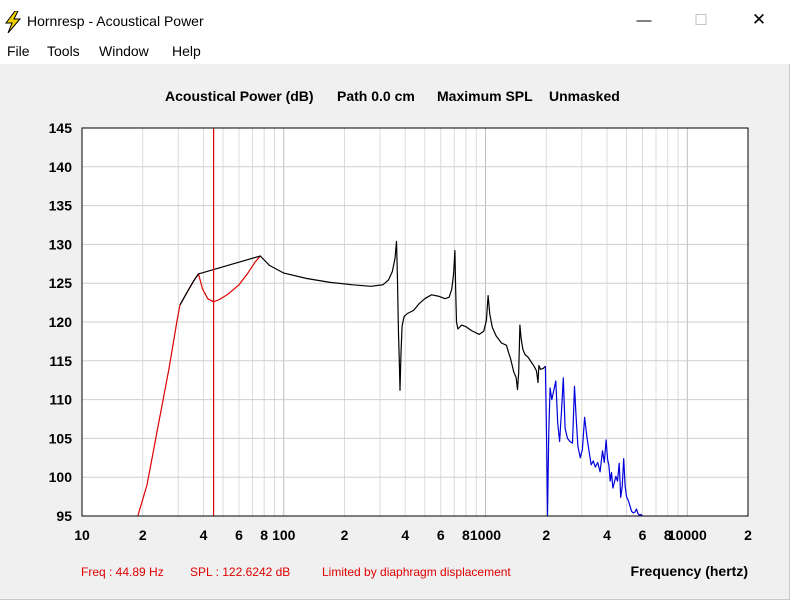 This screenshot has width=796, height=606. What do you see at coordinates (485, 96) in the screenshot?
I see `header-spl: Maximum SPL` at bounding box center [485, 96].